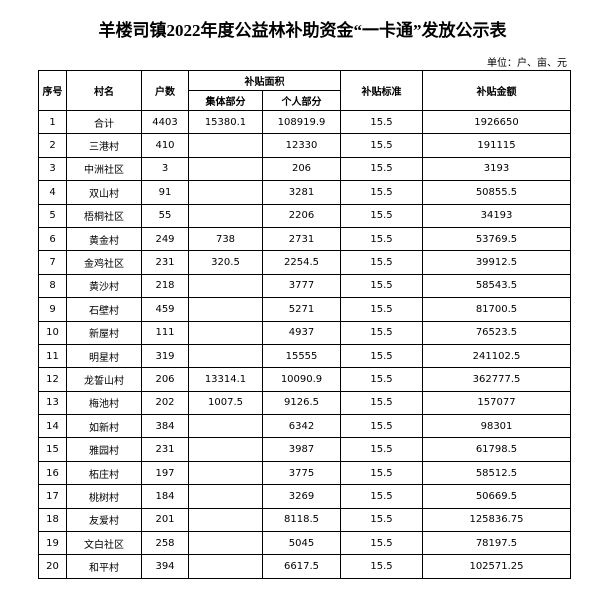 Image resolution: width=605 pixels, height=603 pixels. Describe the element at coordinates (104, 520) in the screenshot. I see `table-cell: 友爱村` at that location.